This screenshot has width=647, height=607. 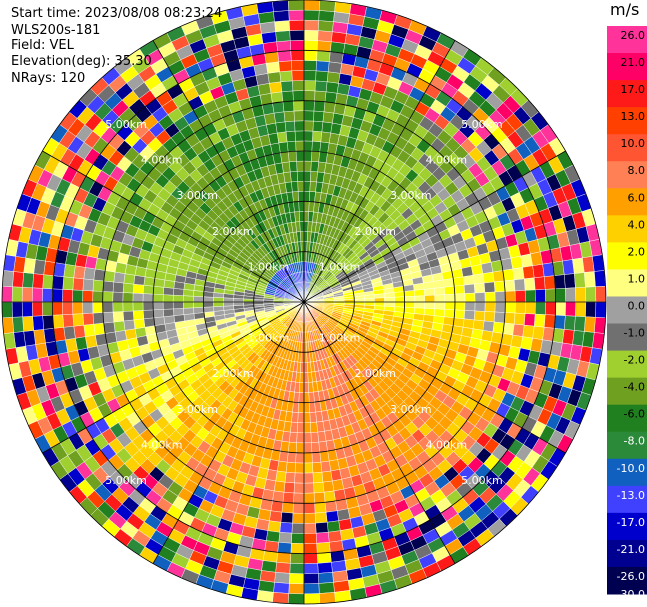 What do you see at coordinates (634, 441) in the screenshot?
I see `colorbar-tick-label: -8.0` at bounding box center [634, 441].